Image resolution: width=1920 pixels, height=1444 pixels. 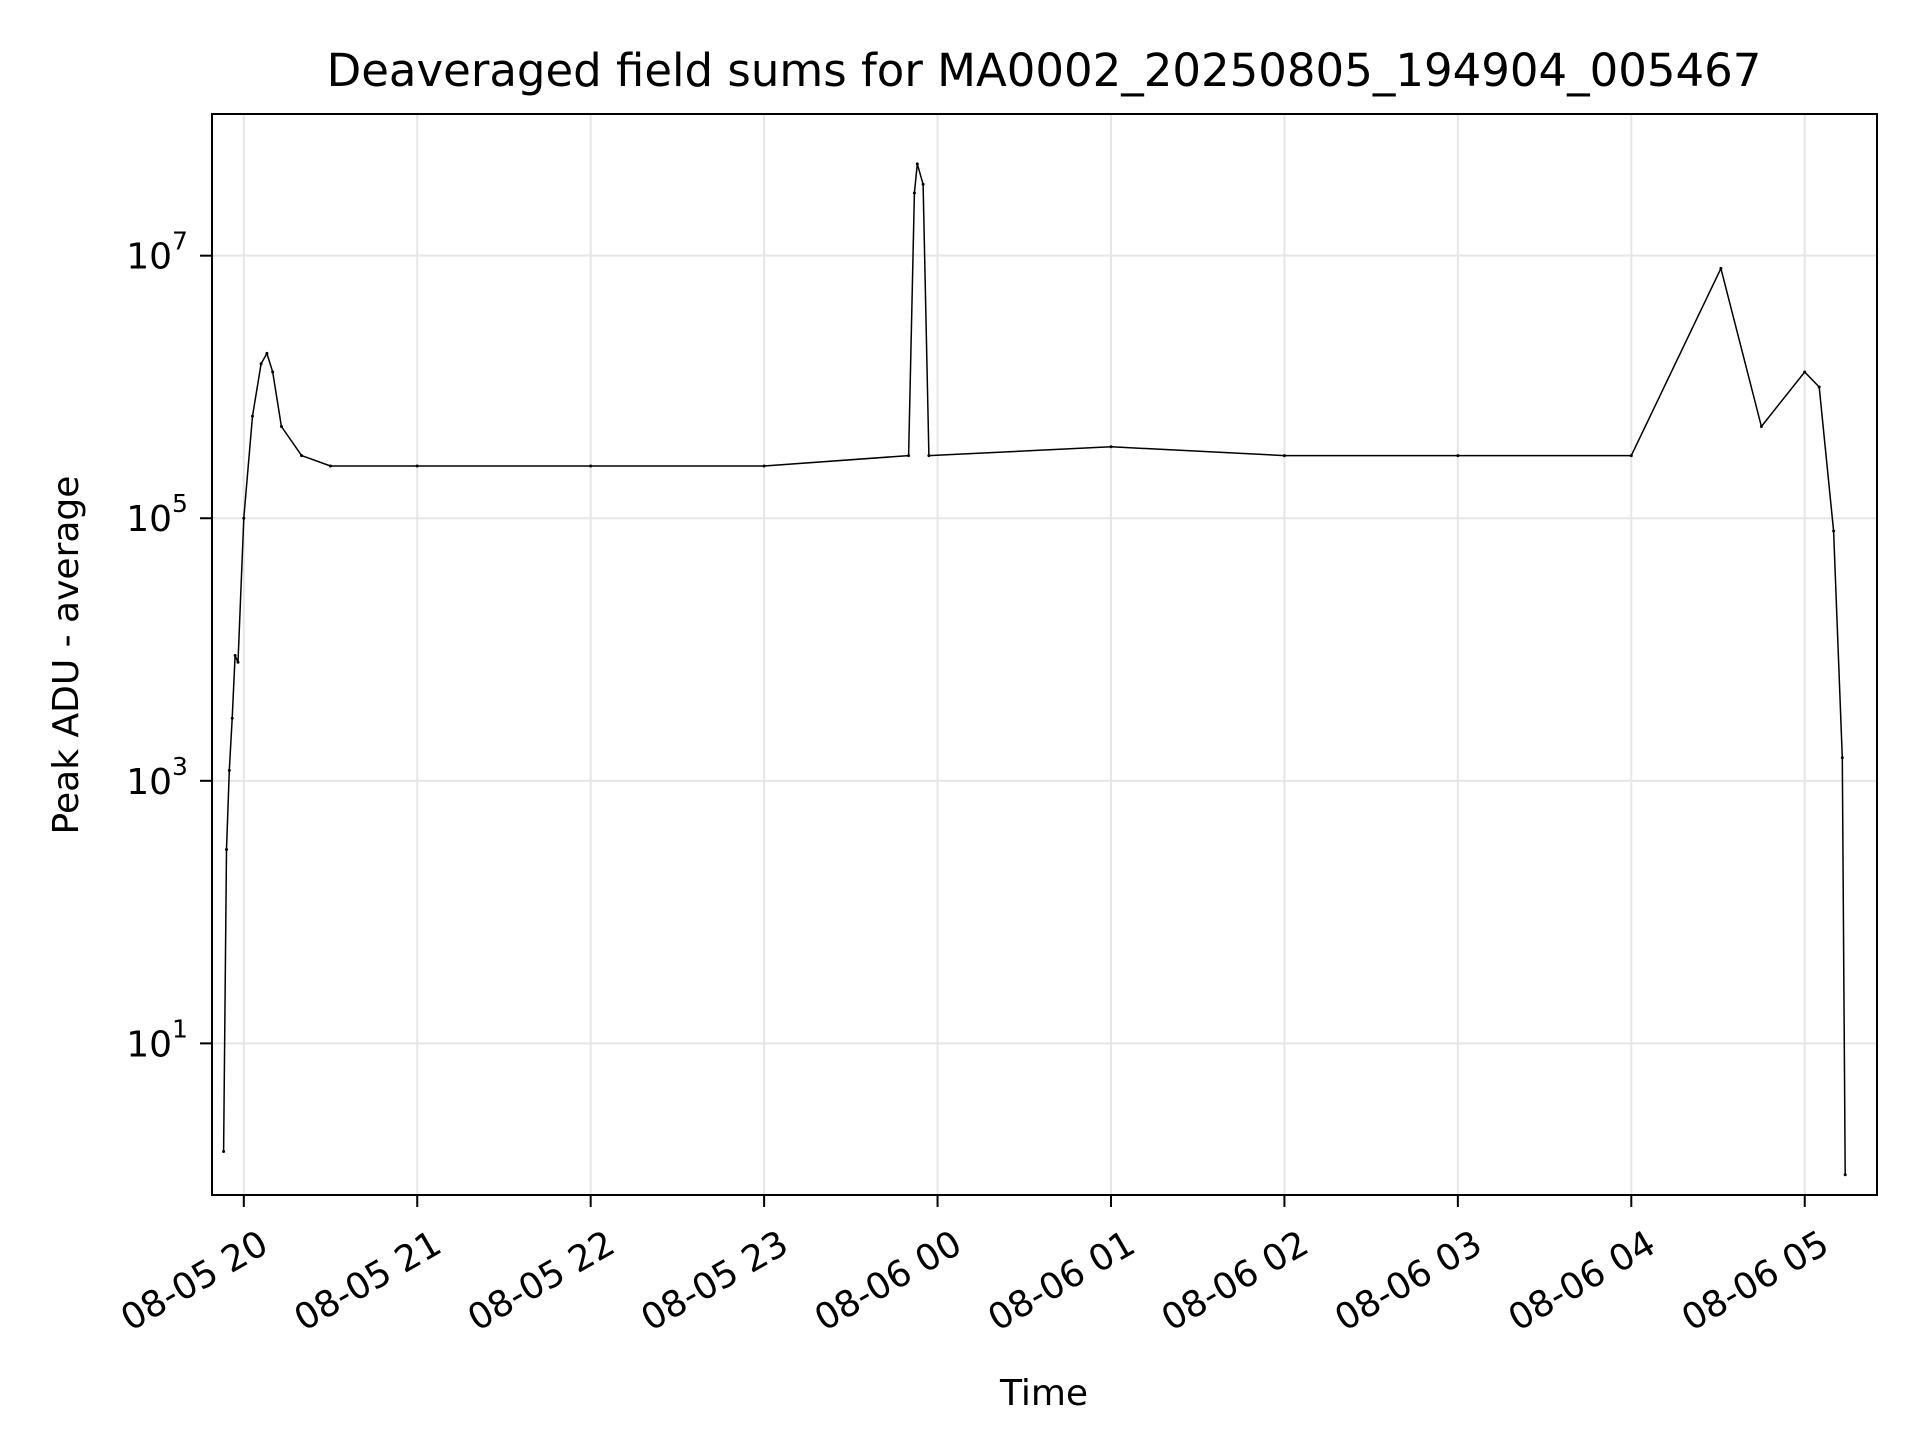 What do you see at coordinates (1582, 1281) in the screenshot?
I see `x-tick-label: 08-06 04` at bounding box center [1582, 1281].